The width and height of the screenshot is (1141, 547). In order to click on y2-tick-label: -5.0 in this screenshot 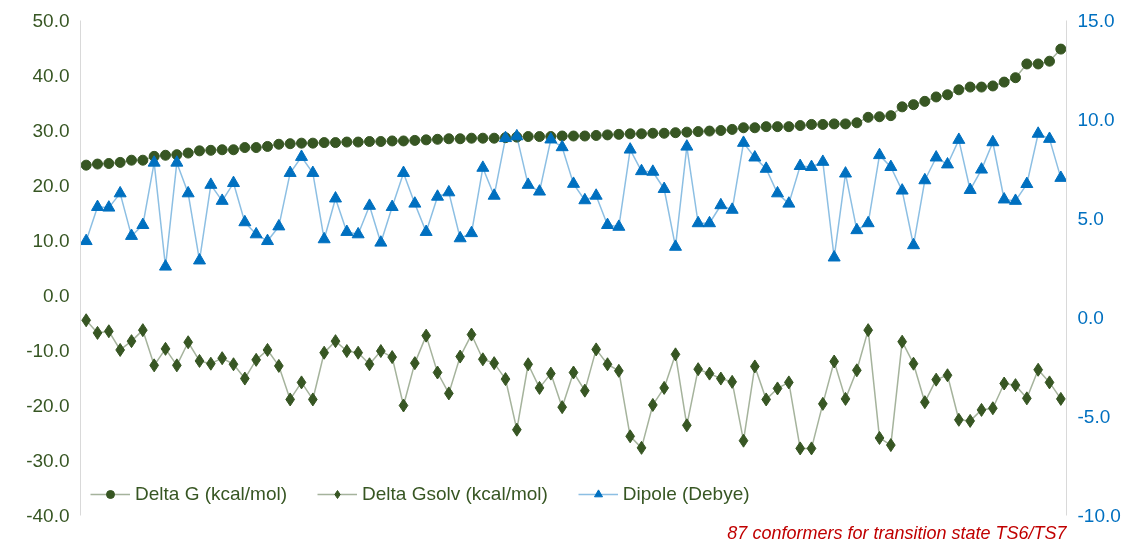, I will do `click(1094, 416)`.